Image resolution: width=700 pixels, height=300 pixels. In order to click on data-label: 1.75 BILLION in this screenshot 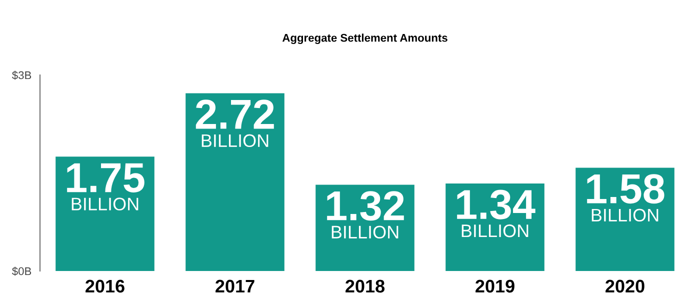, I will do `click(105, 186)`.